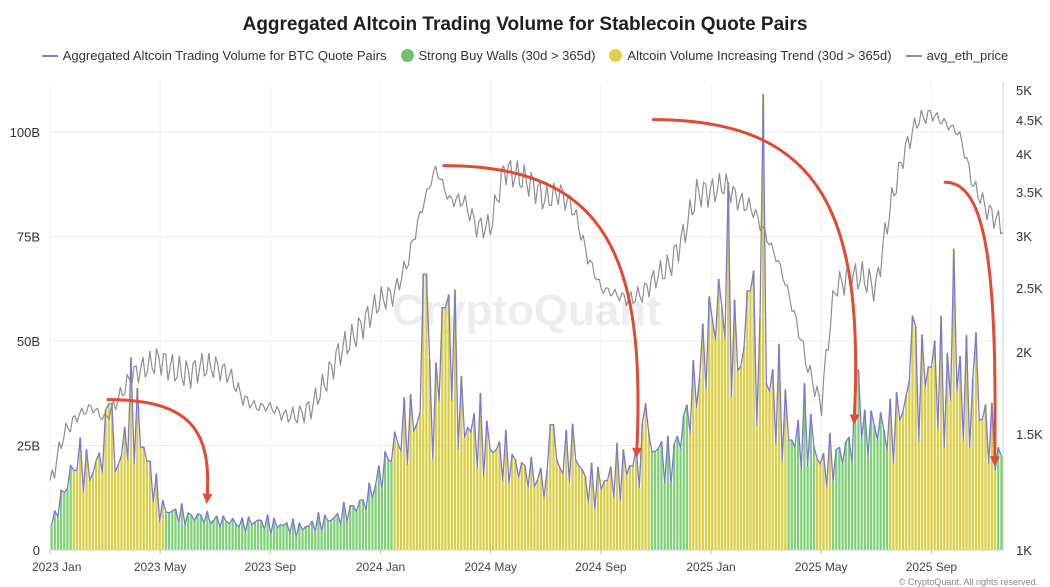 This screenshot has height=587, width=1050. What do you see at coordinates (1024, 154) in the screenshot?
I see `y-right-tick-label: 4K` at bounding box center [1024, 154].